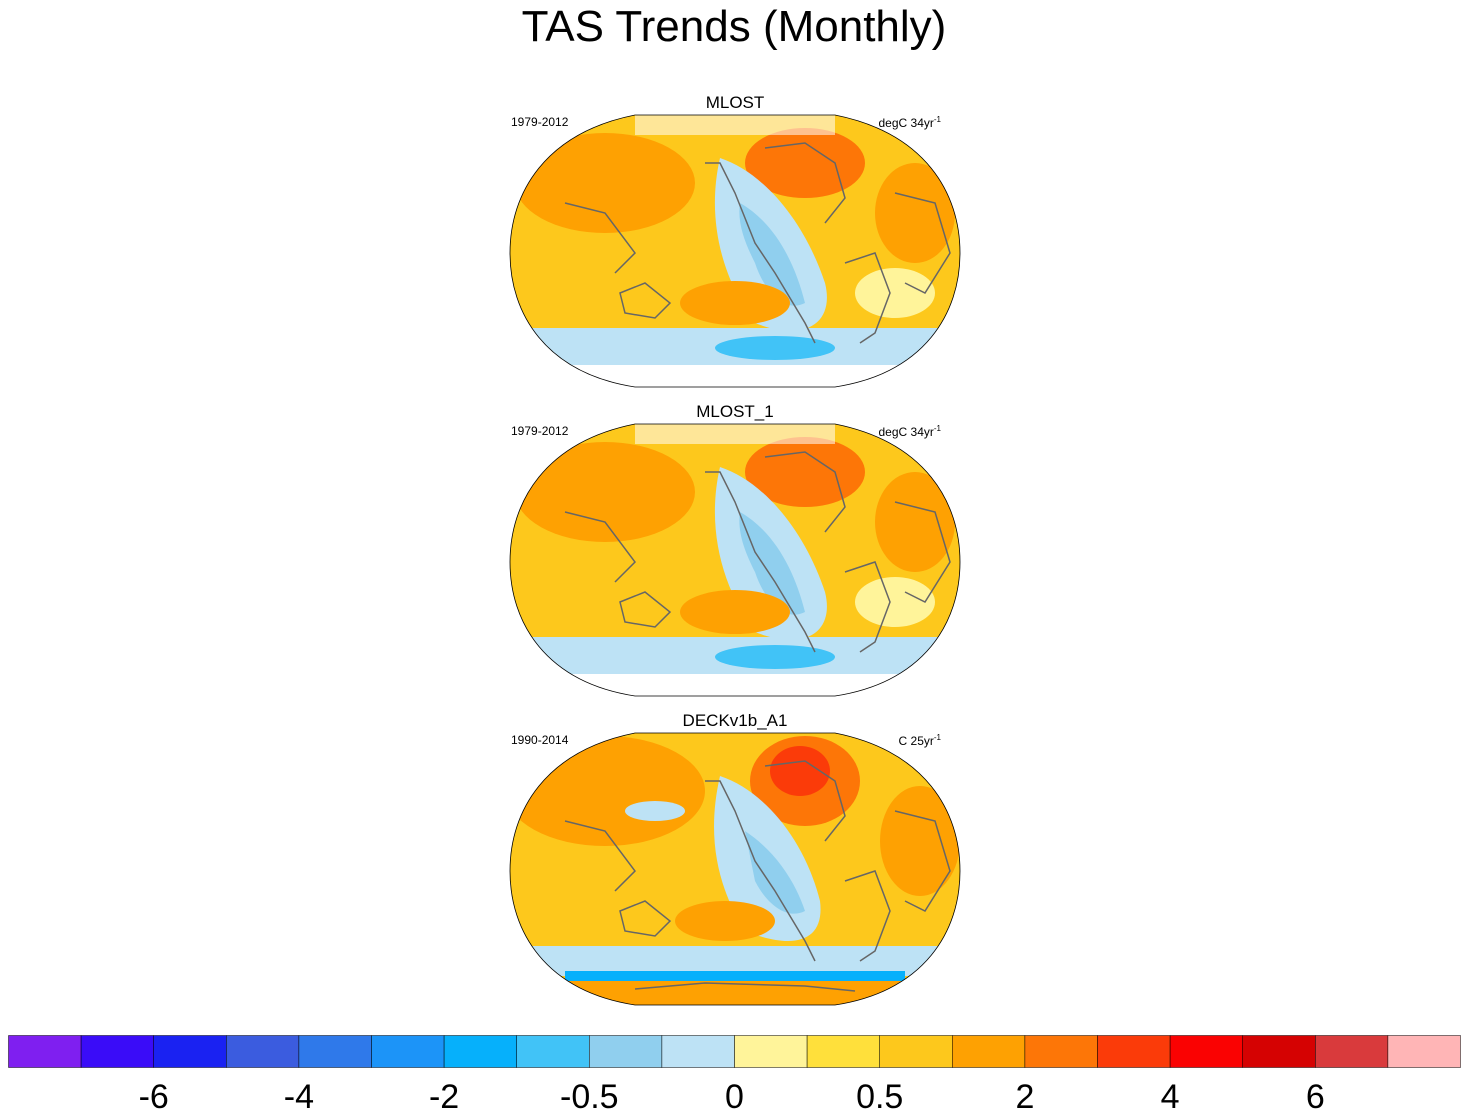 This screenshot has width=1468, height=1116. I want to click on colorbar-boxes, so click(734, 1051).